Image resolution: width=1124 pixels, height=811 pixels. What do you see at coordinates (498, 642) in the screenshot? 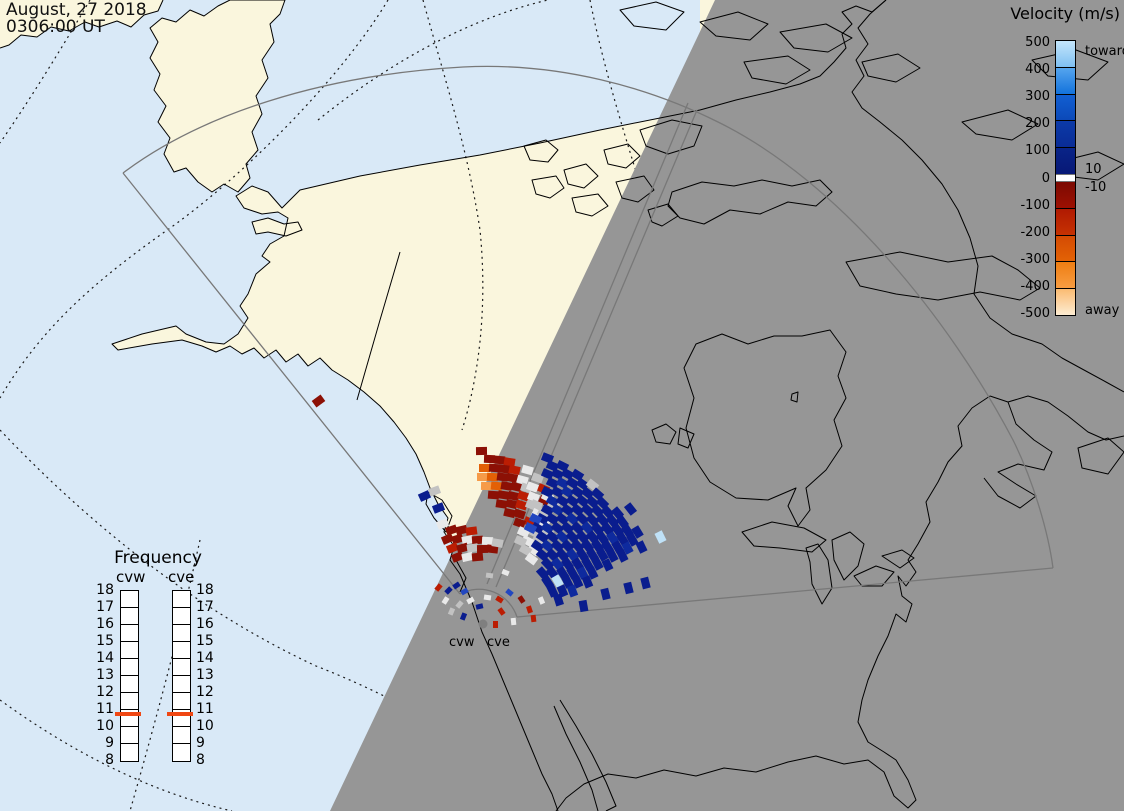
I see `site-label-cve: cve` at bounding box center [498, 642].